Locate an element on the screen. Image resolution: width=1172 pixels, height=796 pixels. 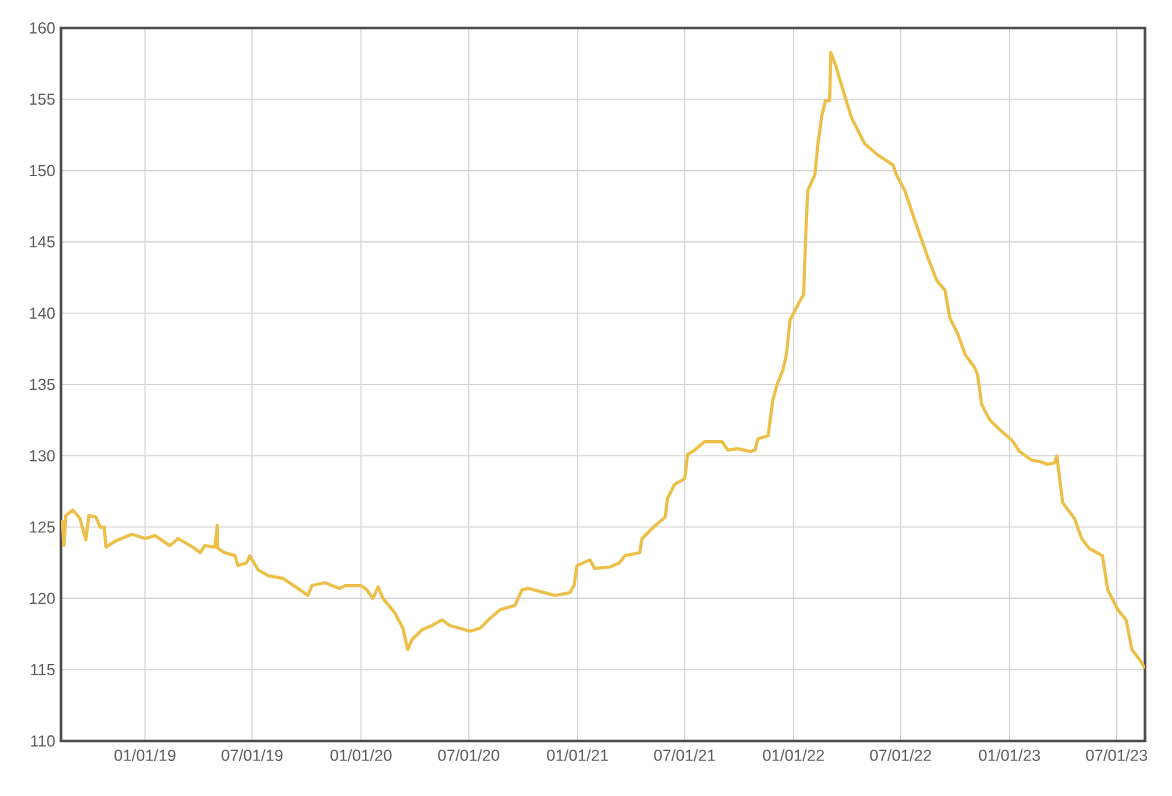
y-tick-label: 120 is located at coordinates (42, 598).